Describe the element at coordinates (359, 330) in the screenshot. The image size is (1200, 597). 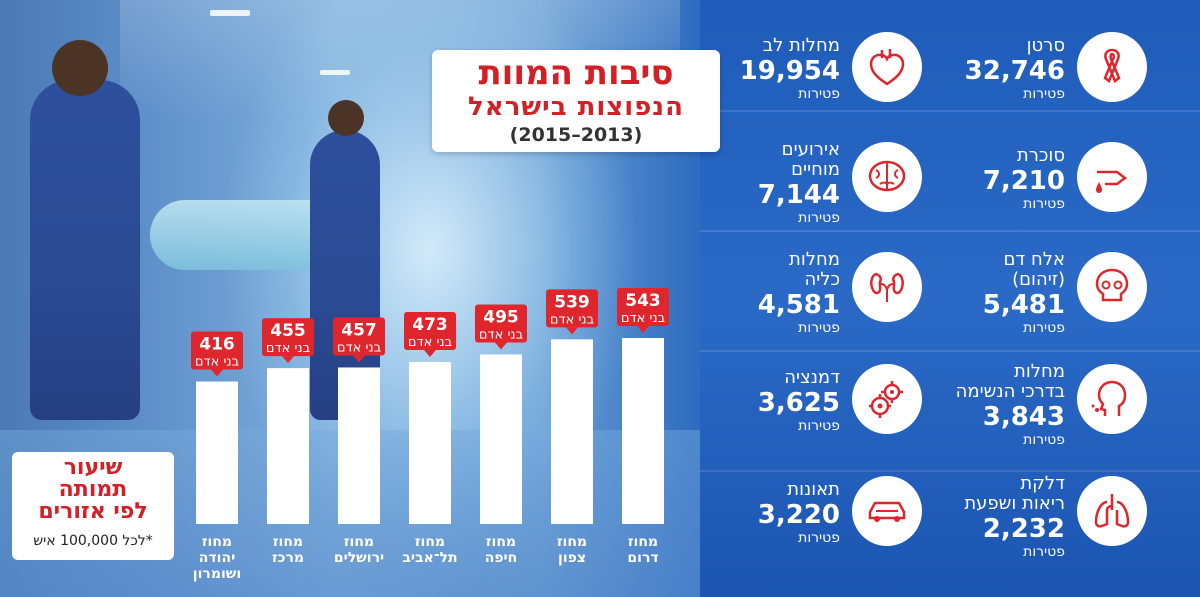
I see `bar-value-2: 457` at that location.